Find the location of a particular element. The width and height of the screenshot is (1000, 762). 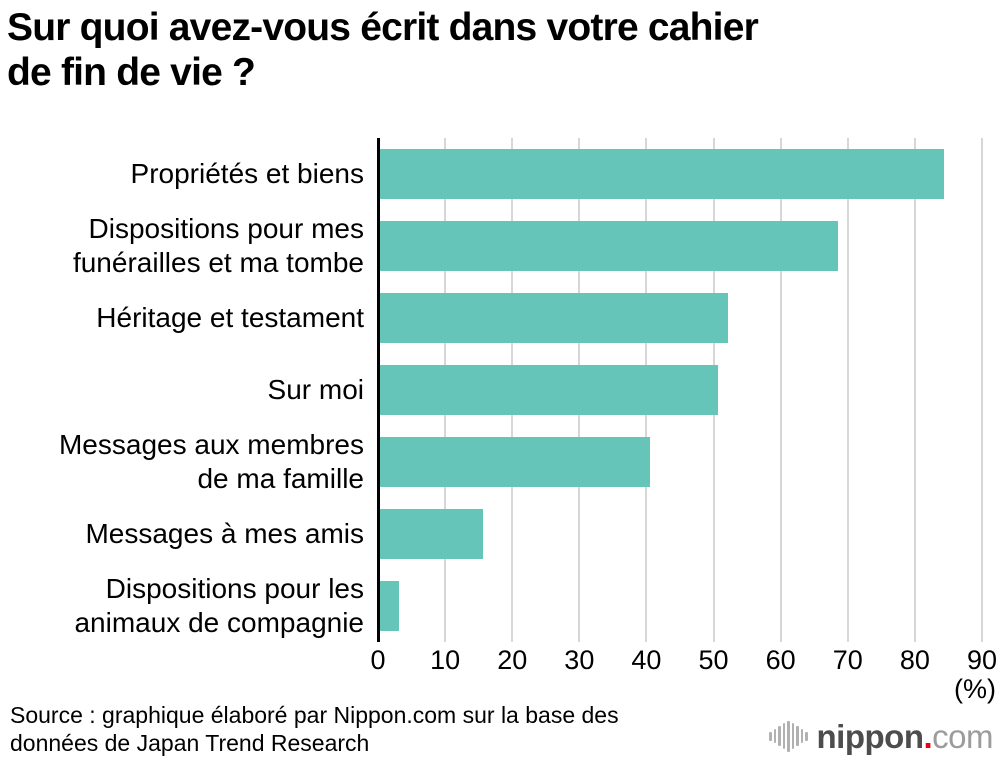

chart-title-line2: de fin de vie ? is located at coordinates (131, 72).